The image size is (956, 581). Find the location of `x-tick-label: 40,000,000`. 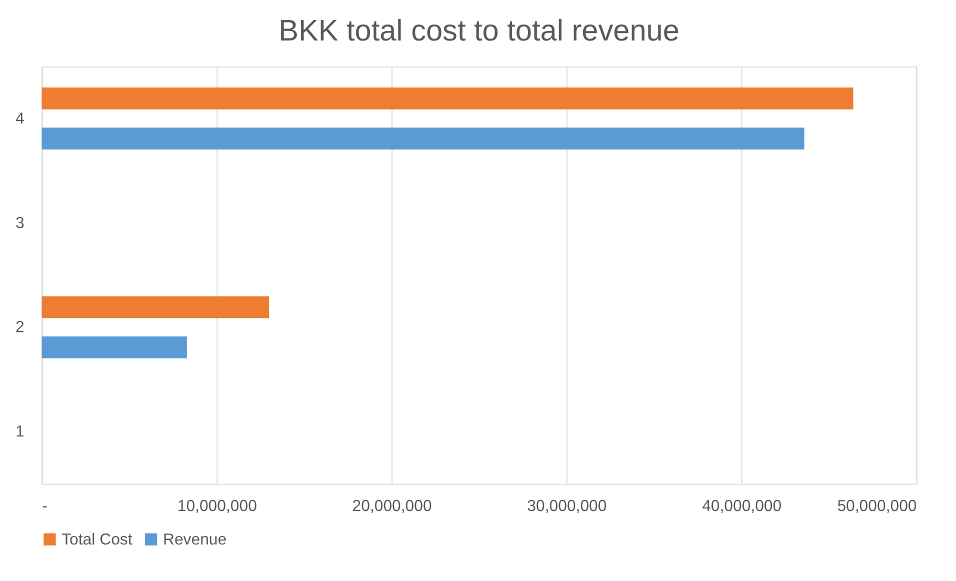

x-tick-label: 40,000,000 is located at coordinates (742, 507).